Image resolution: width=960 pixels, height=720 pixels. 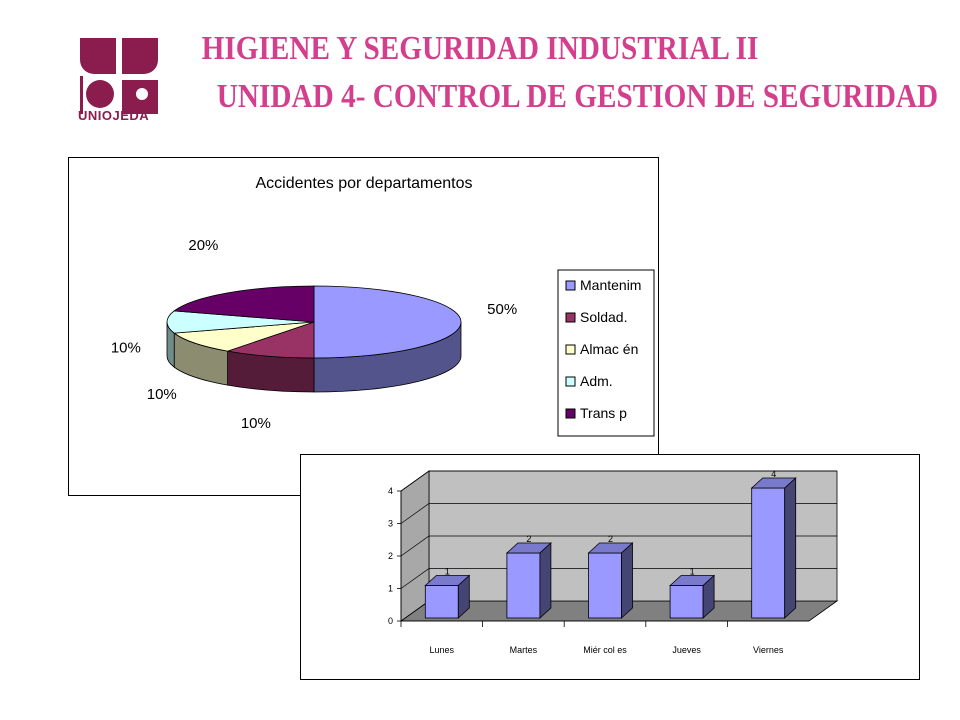 What do you see at coordinates (603, 317) in the screenshot?
I see `pie-legend-label-2: Soldad.` at bounding box center [603, 317].